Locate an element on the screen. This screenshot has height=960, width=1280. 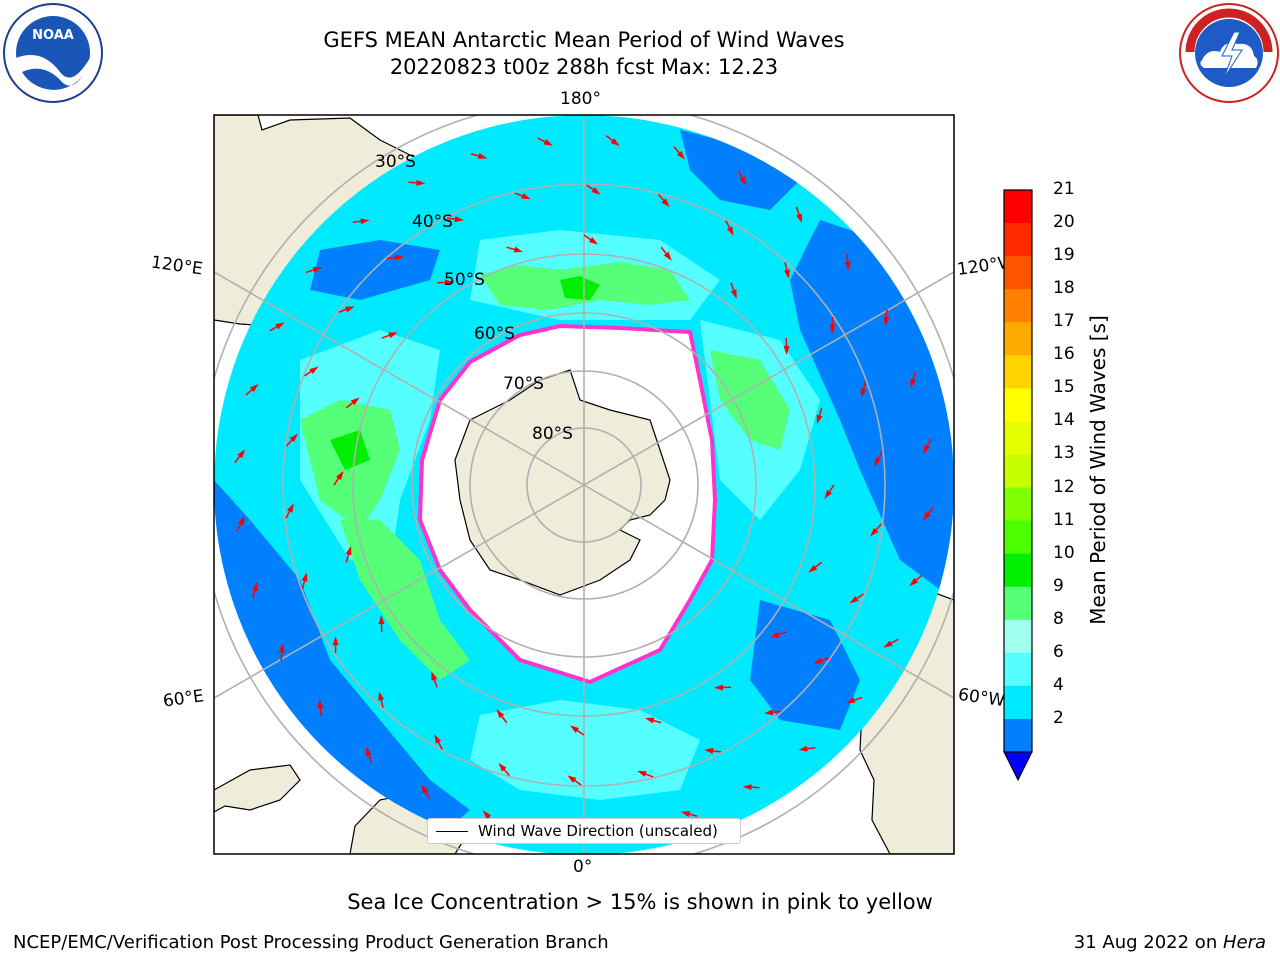
colorbar is located at coordinates (1018, 485).